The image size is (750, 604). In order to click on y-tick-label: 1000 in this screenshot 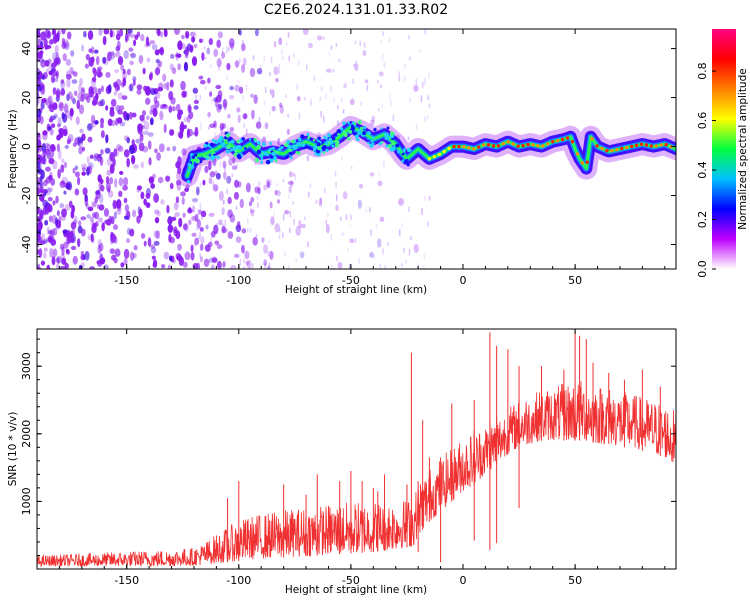, I will do `click(26, 501)`.